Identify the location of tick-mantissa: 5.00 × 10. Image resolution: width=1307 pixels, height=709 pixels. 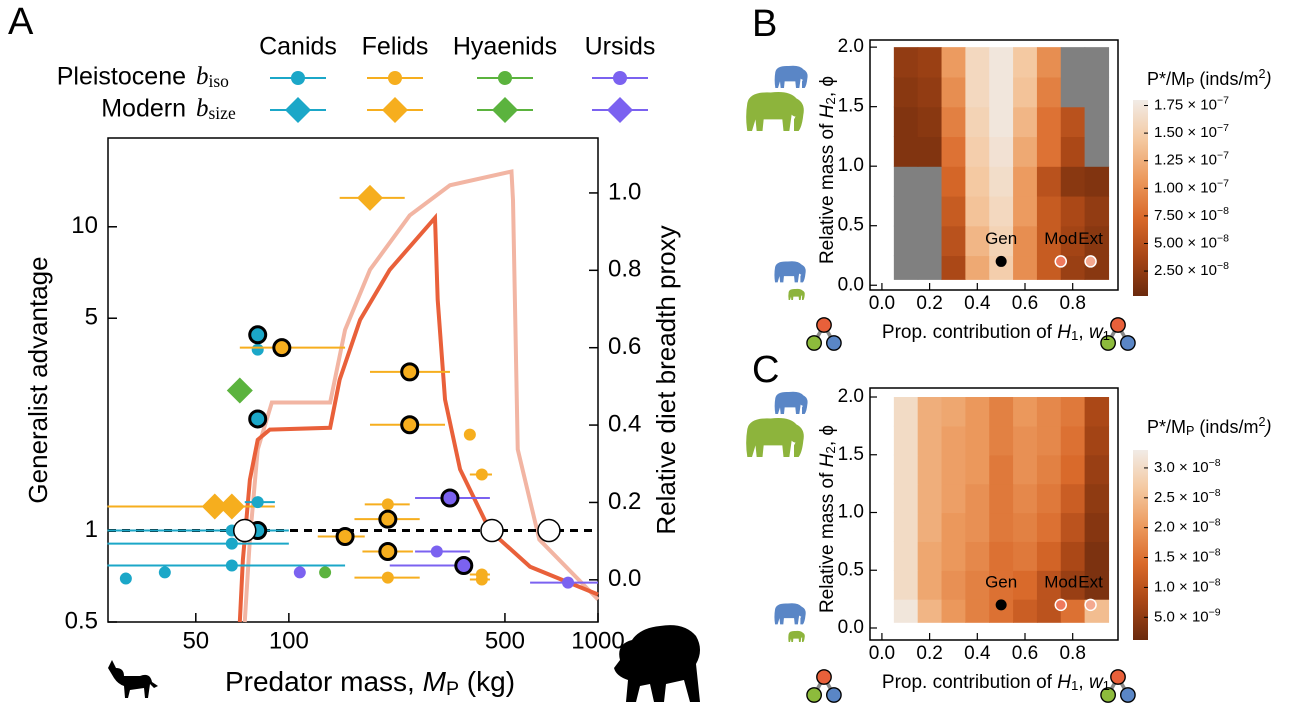
(1185, 242).